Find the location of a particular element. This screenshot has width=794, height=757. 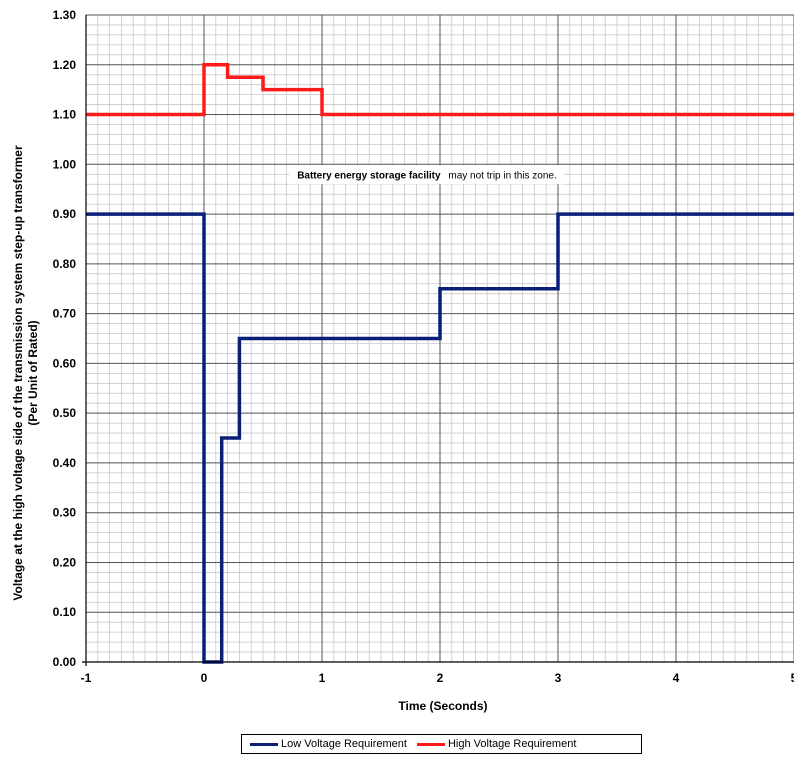

legend-label-low: Low Voltage Requirement is located at coordinates (344, 744).